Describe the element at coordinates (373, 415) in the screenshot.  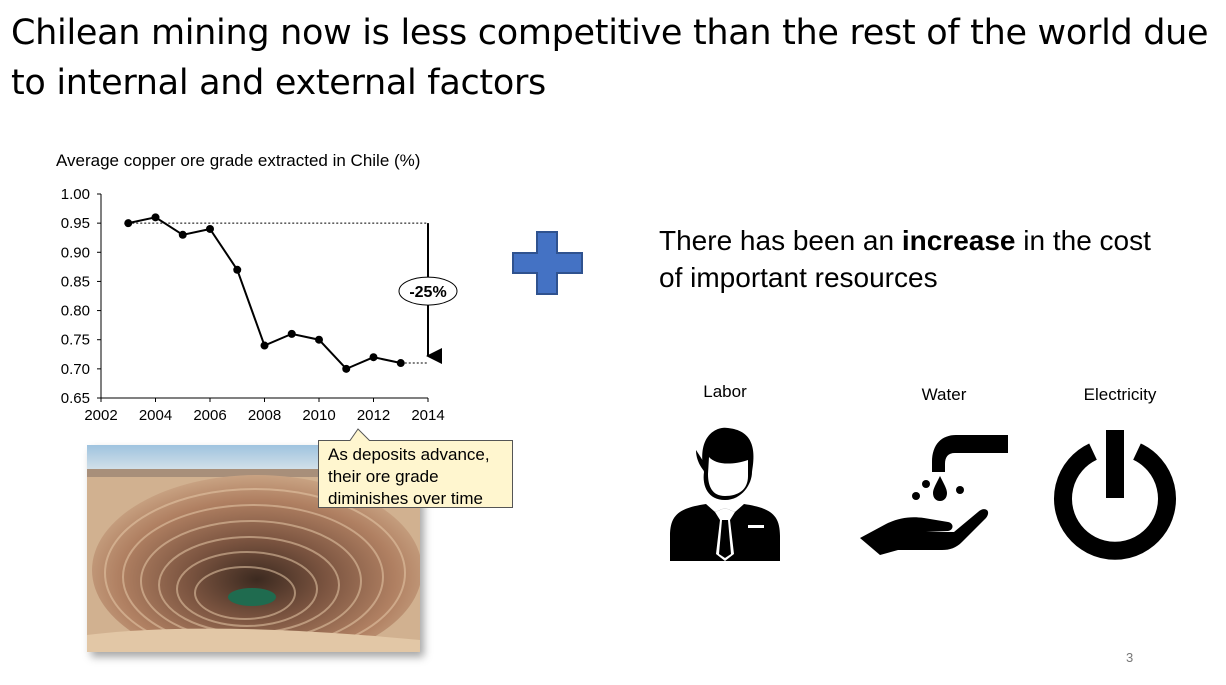
I see `x-tick-label: 2012` at that location.